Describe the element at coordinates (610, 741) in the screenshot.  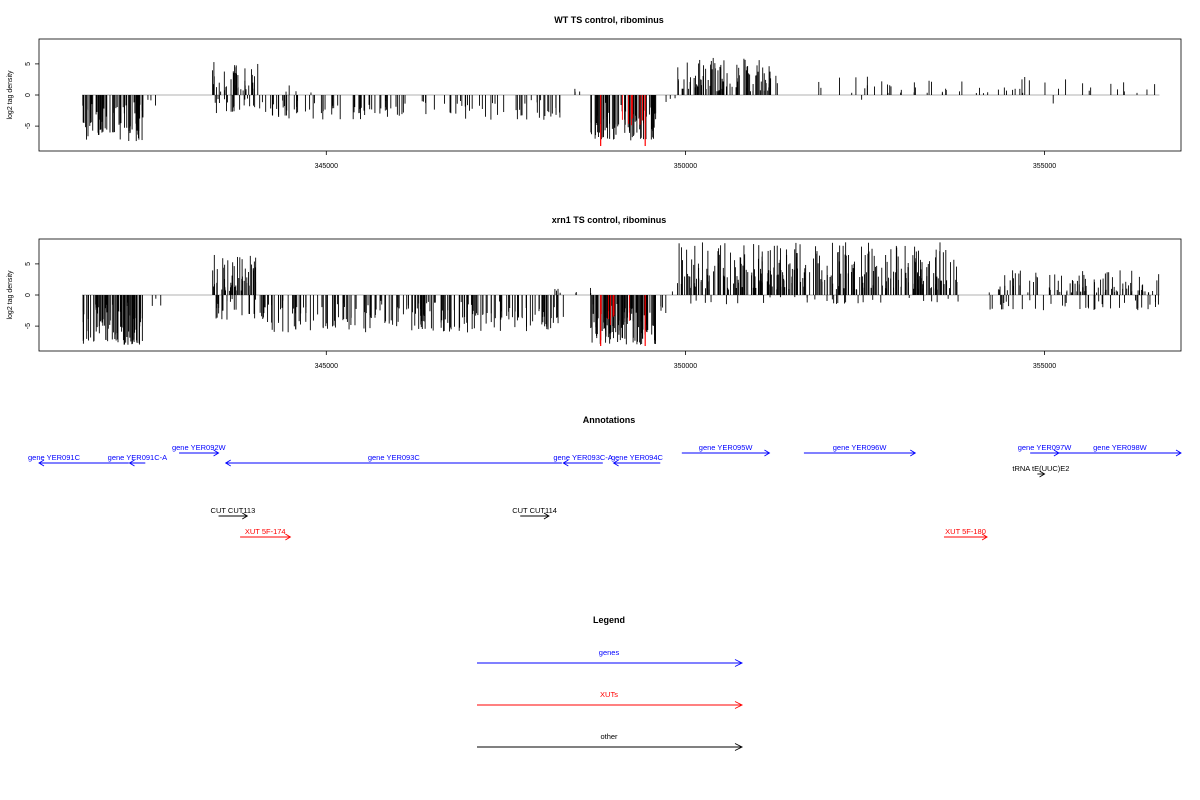
I see `legend-item: other` at that location.